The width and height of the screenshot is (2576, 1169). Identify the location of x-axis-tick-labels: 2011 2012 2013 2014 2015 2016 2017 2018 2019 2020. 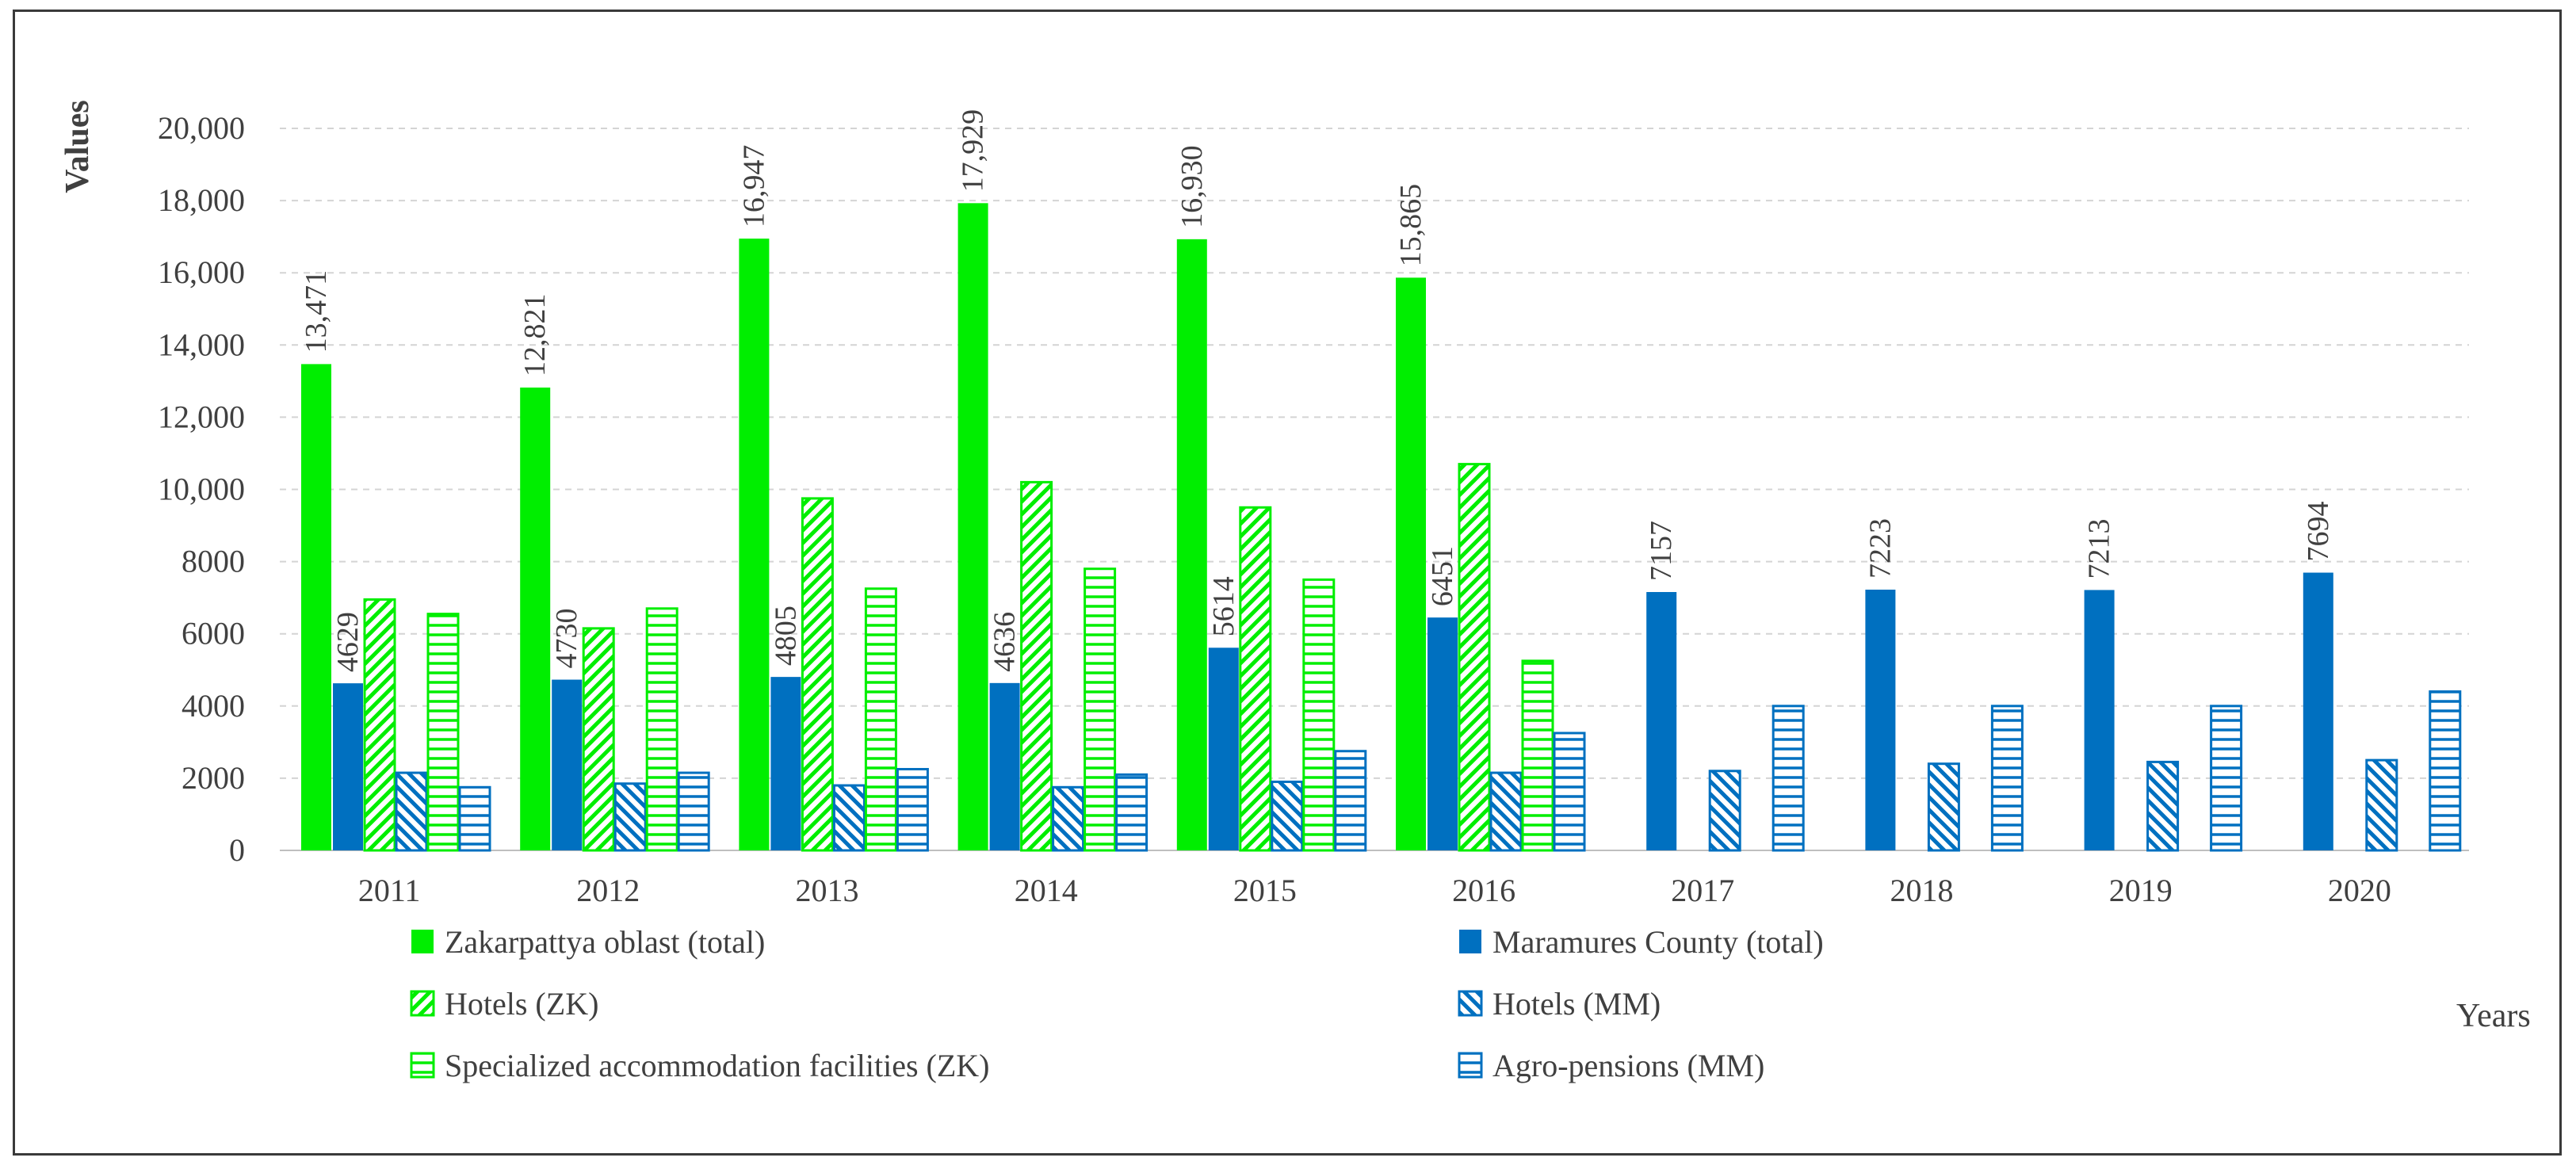
(1374, 890).